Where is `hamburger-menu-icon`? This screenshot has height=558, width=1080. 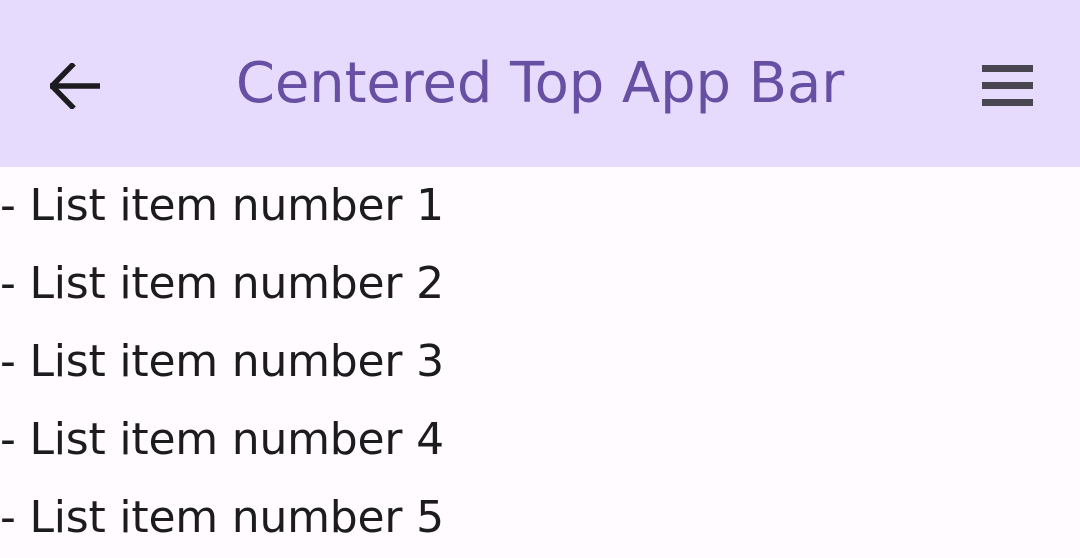
hamburger-menu-icon is located at coordinates (1007, 85).